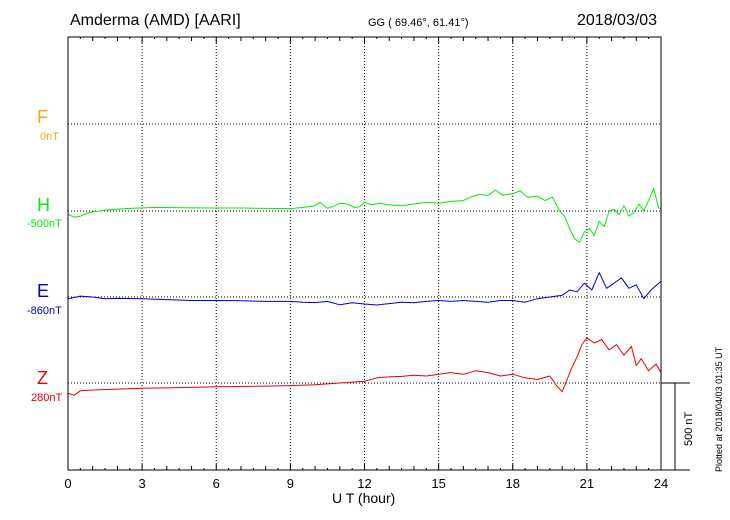 This screenshot has width=730, height=520. I want to click on component-label-f: F, so click(42, 117).